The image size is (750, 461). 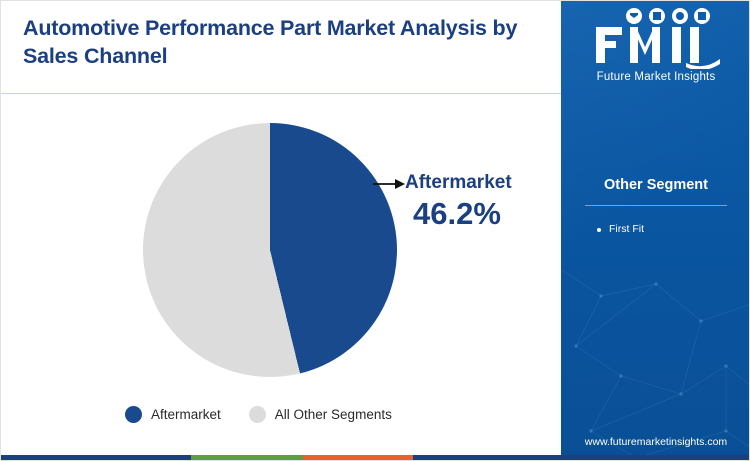 What do you see at coordinates (656, 442) in the screenshot?
I see `site-url: www.futuremarketinsights.com` at bounding box center [656, 442].